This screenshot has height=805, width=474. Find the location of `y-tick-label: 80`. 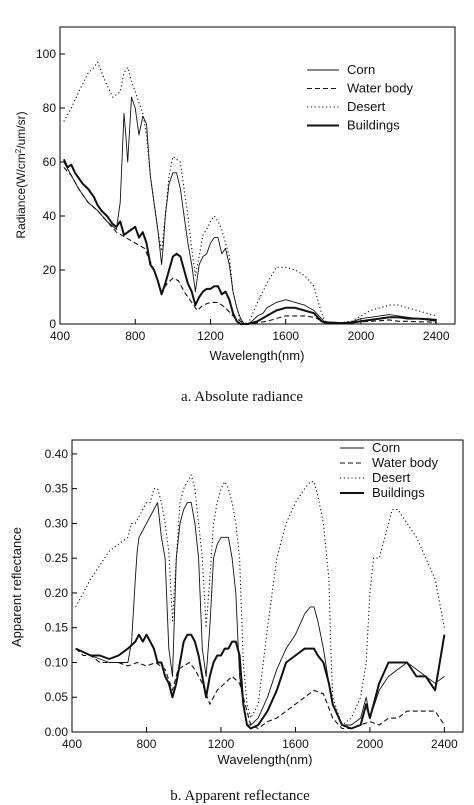

y-tick-label: 80 is located at coordinates (50, 108).